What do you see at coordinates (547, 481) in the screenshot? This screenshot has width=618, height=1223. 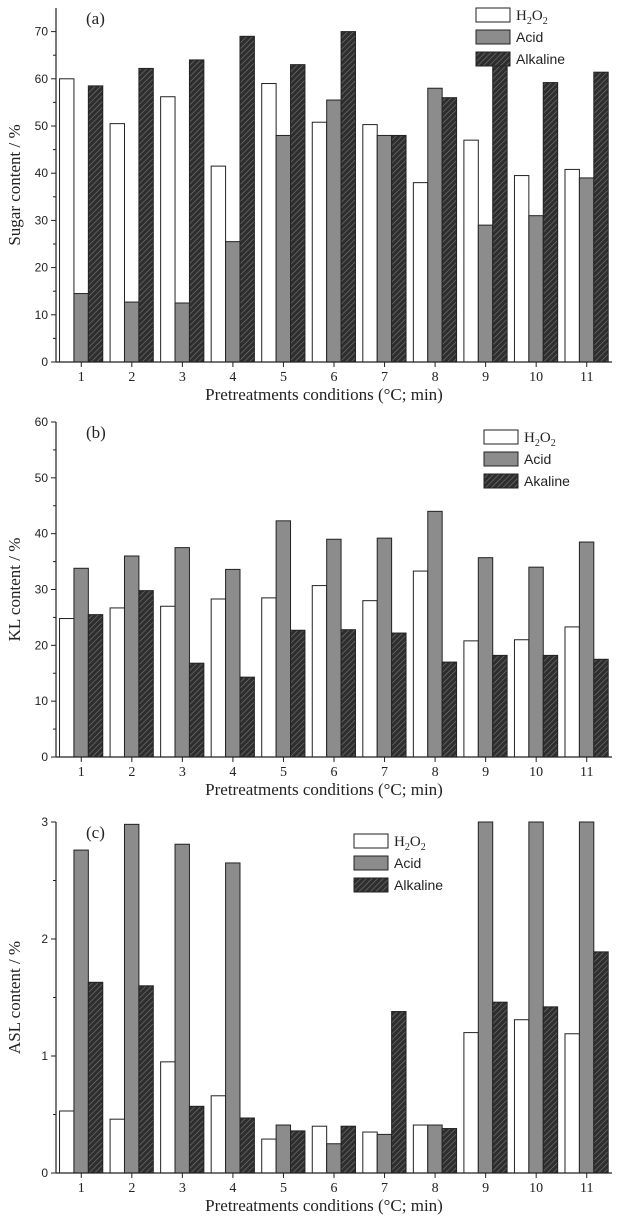 I see `legend-label: Akaline` at bounding box center [547, 481].